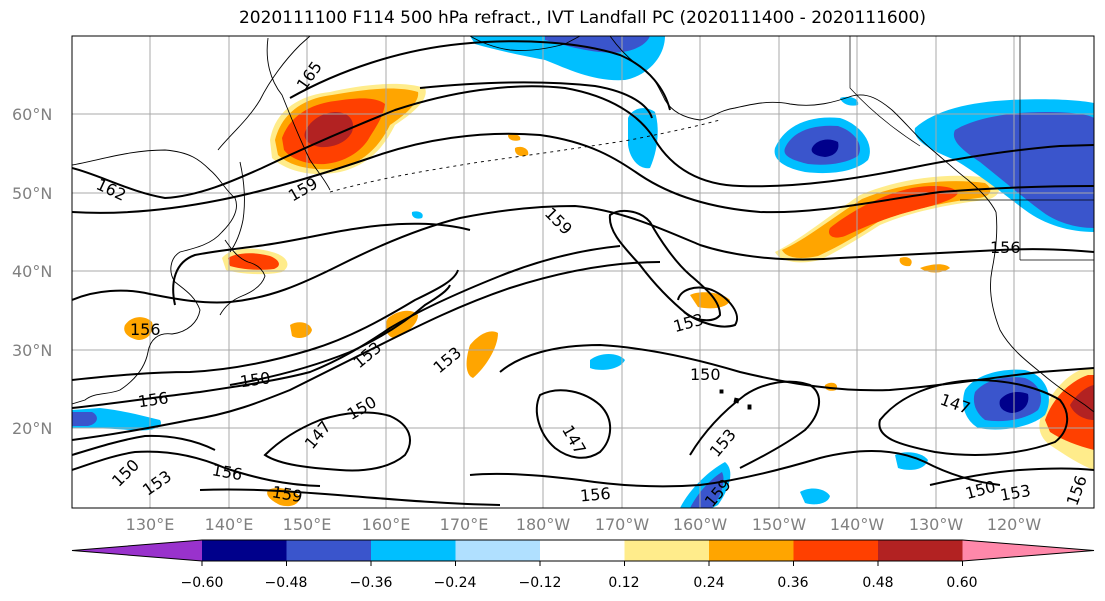  What do you see at coordinates (607, 362) in the screenshot?
I see `shade-negative-central-light` at bounding box center [607, 362].